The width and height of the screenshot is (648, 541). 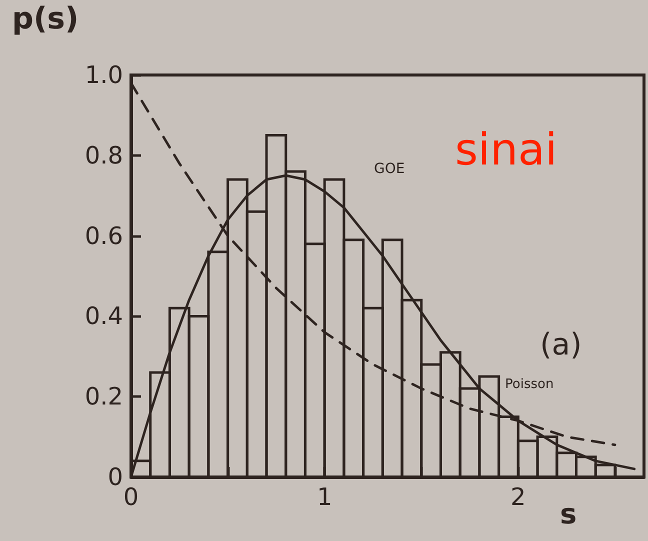 I want to click on annotation: (a), so click(x=561, y=345).